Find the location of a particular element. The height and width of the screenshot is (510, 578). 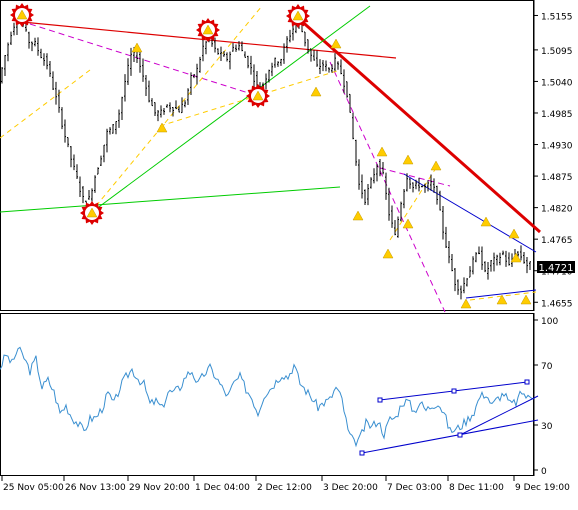

osc-channel-lower is located at coordinates (450, 436).